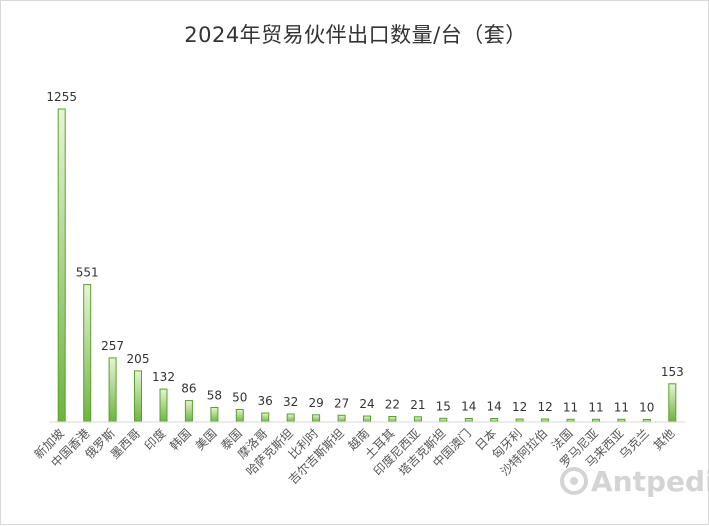 This screenshot has height=526, width=709. I want to click on category-label-25: 其他, so click(664, 439).